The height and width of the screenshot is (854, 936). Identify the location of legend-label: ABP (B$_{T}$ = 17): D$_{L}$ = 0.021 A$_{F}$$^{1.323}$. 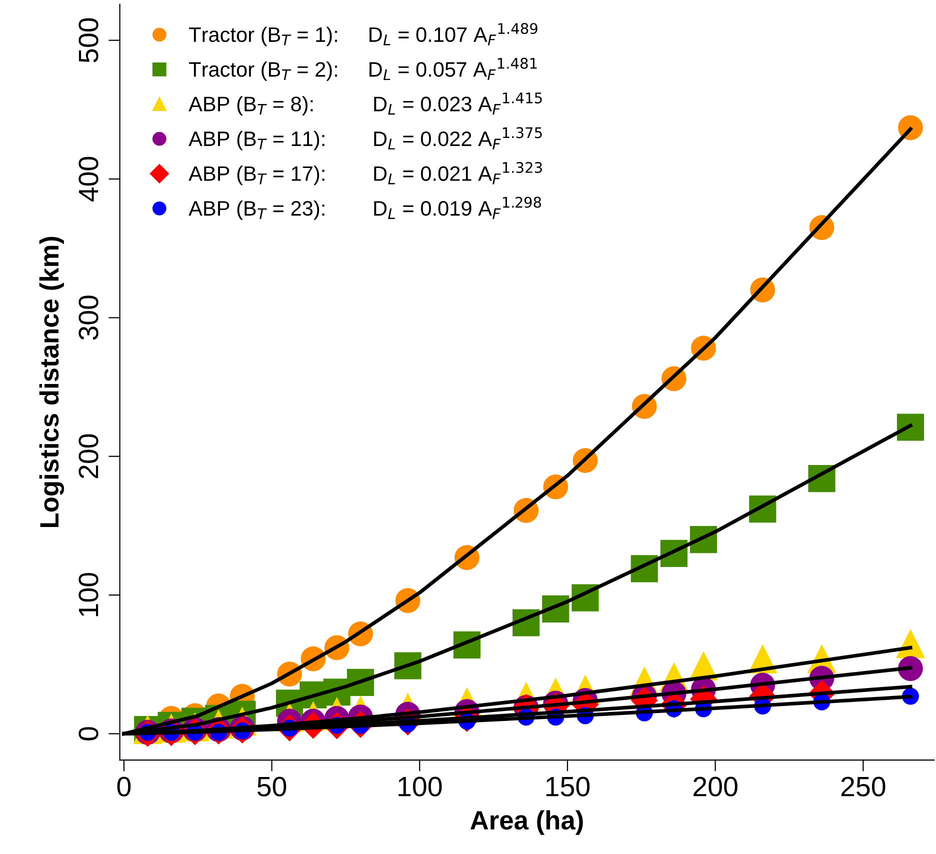
(365, 174).